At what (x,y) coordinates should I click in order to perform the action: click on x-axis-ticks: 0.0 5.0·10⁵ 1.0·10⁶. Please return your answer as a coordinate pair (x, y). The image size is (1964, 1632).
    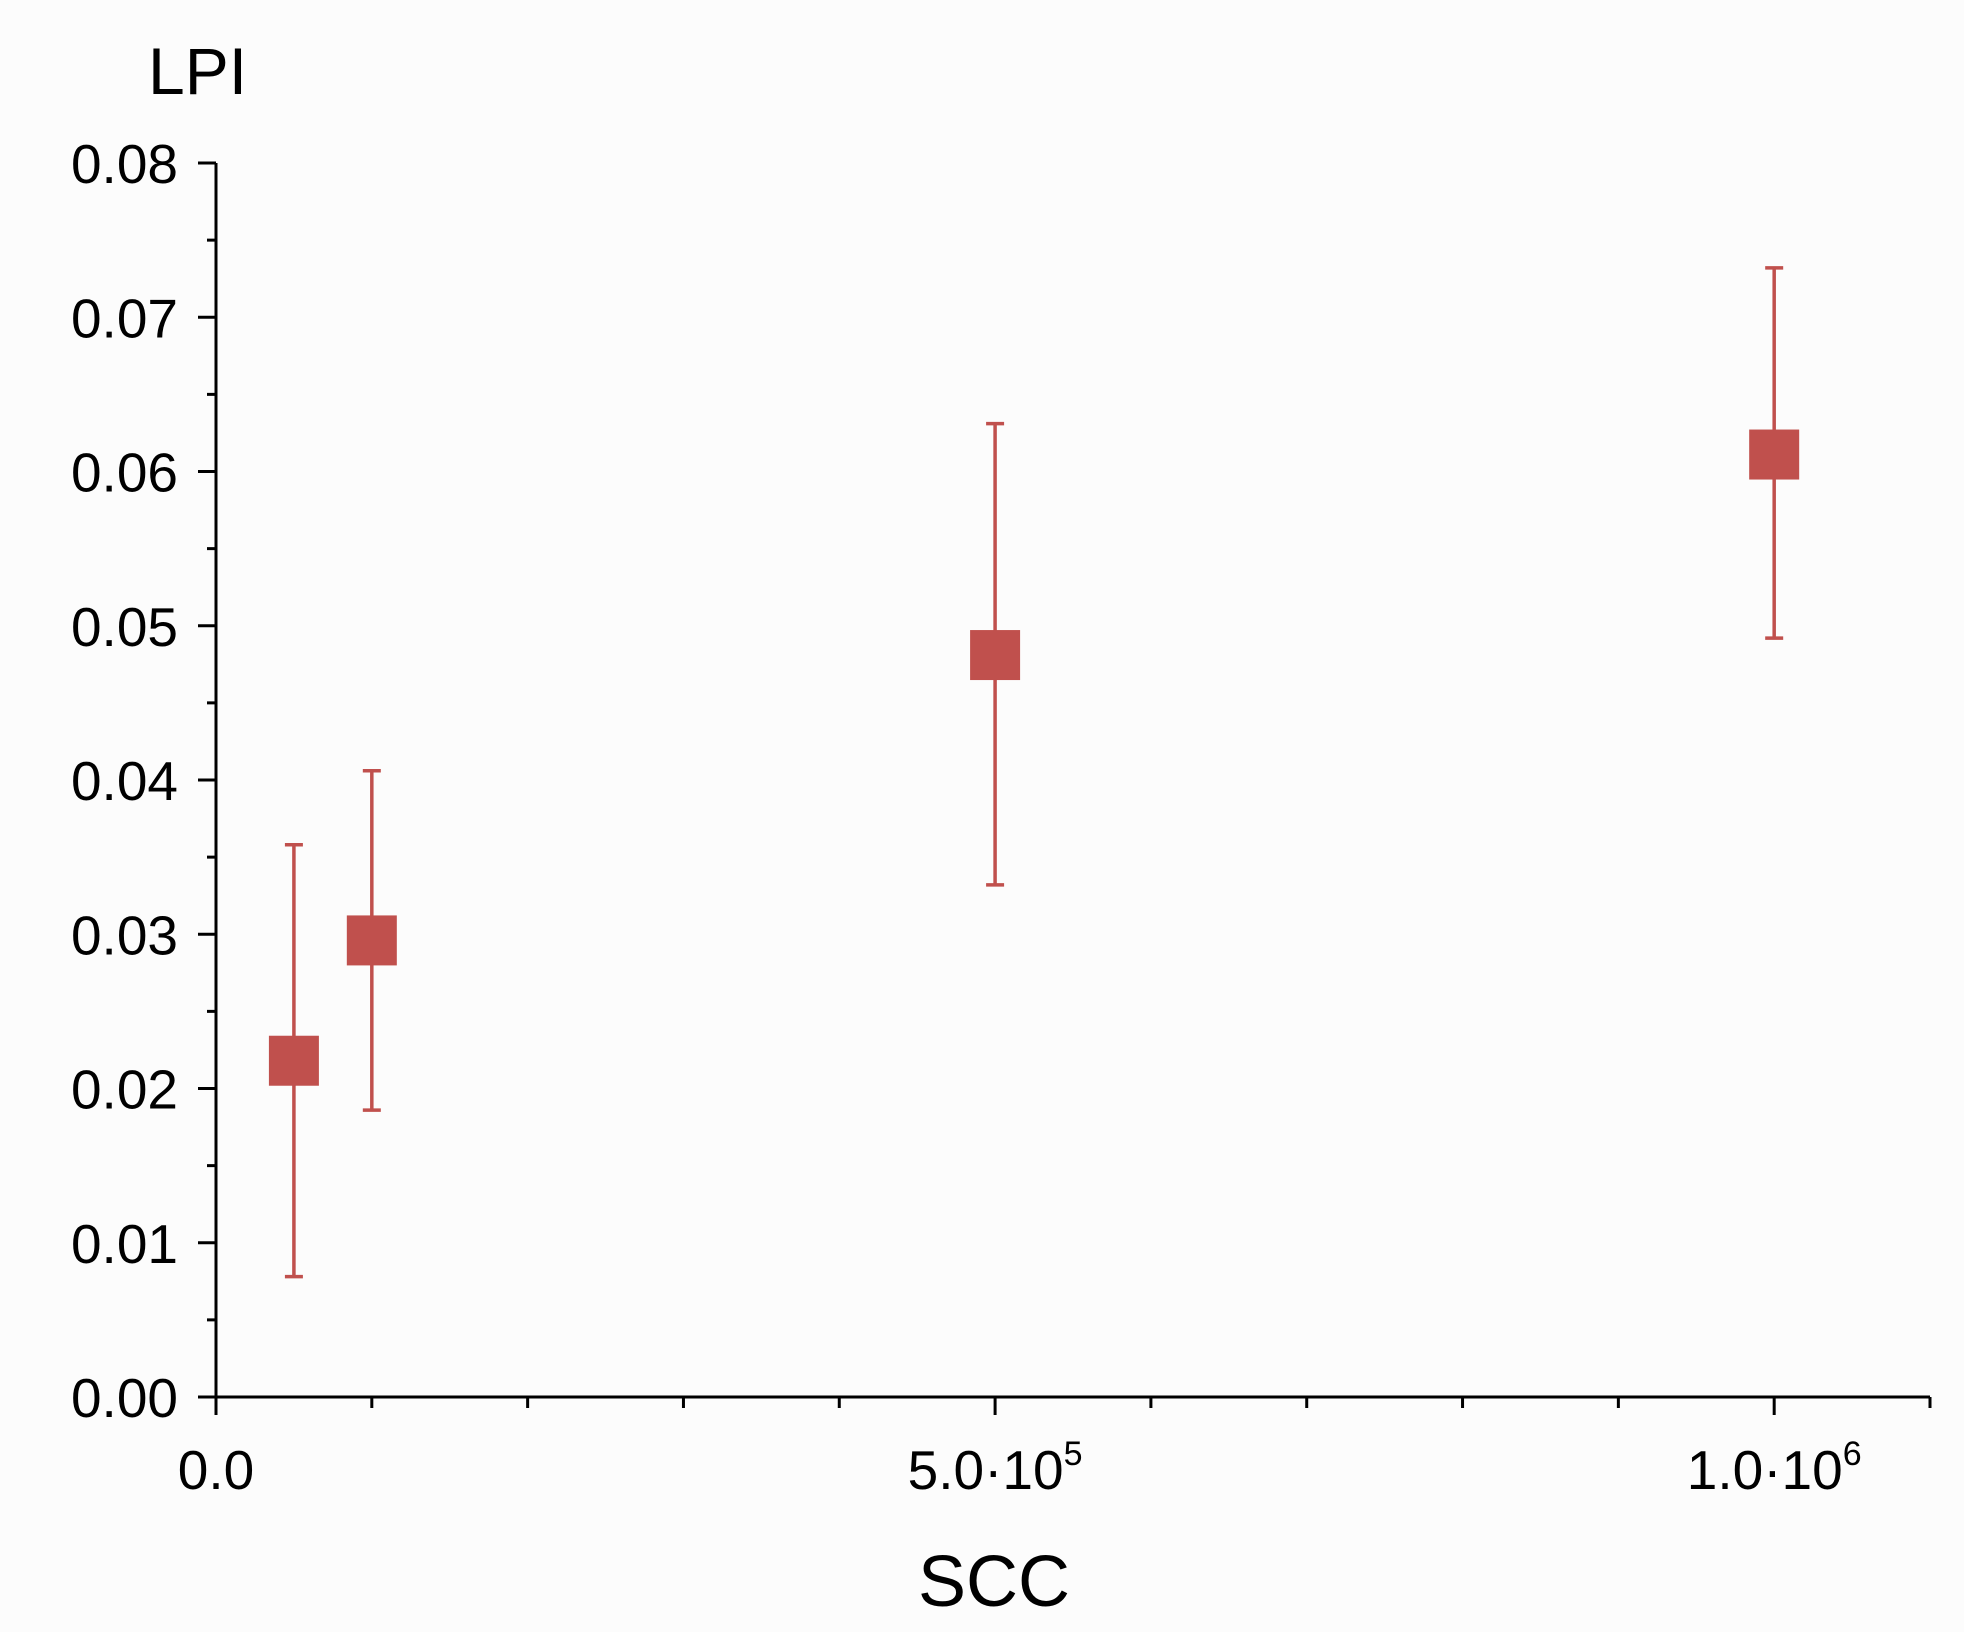
    Looking at the image, I should click on (1055, 1449).